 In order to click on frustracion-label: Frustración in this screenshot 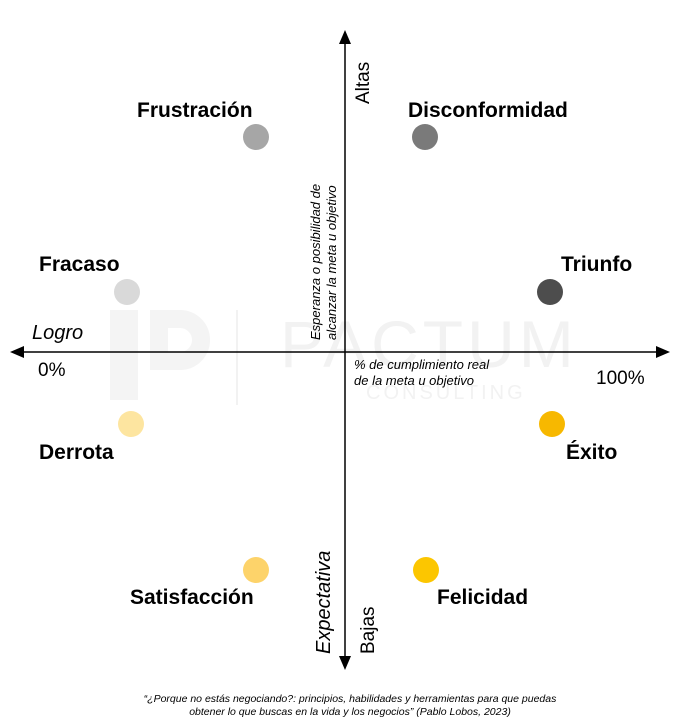, I will do `click(195, 110)`.